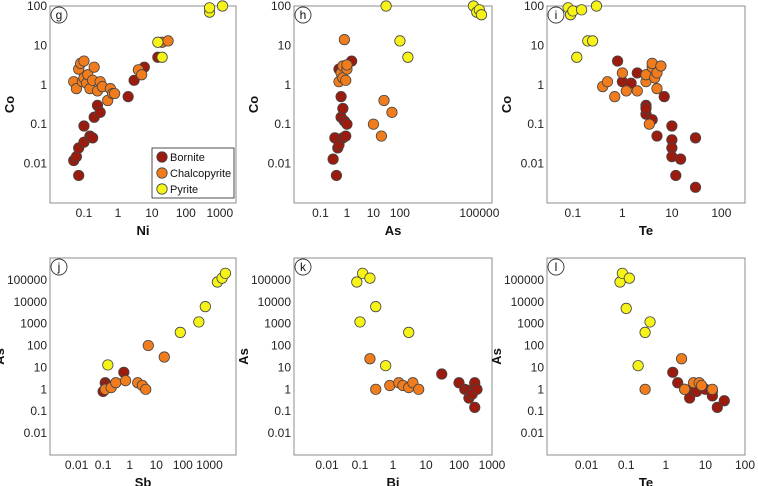  What do you see at coordinates (393, 230) in the screenshot?
I see `x-axis-label: As` at bounding box center [393, 230].